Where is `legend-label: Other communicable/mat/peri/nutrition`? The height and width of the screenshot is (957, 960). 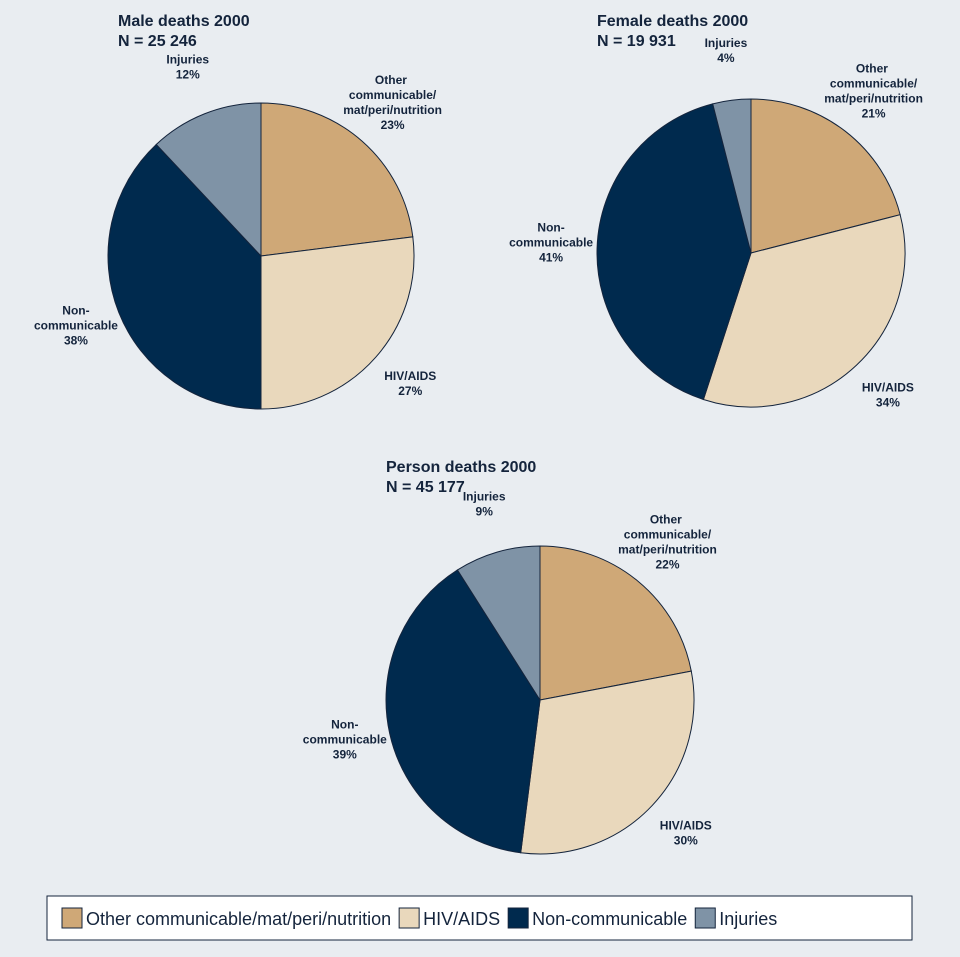
legend-label: Other communicable/mat/peri/nutrition is located at coordinates (238, 919).